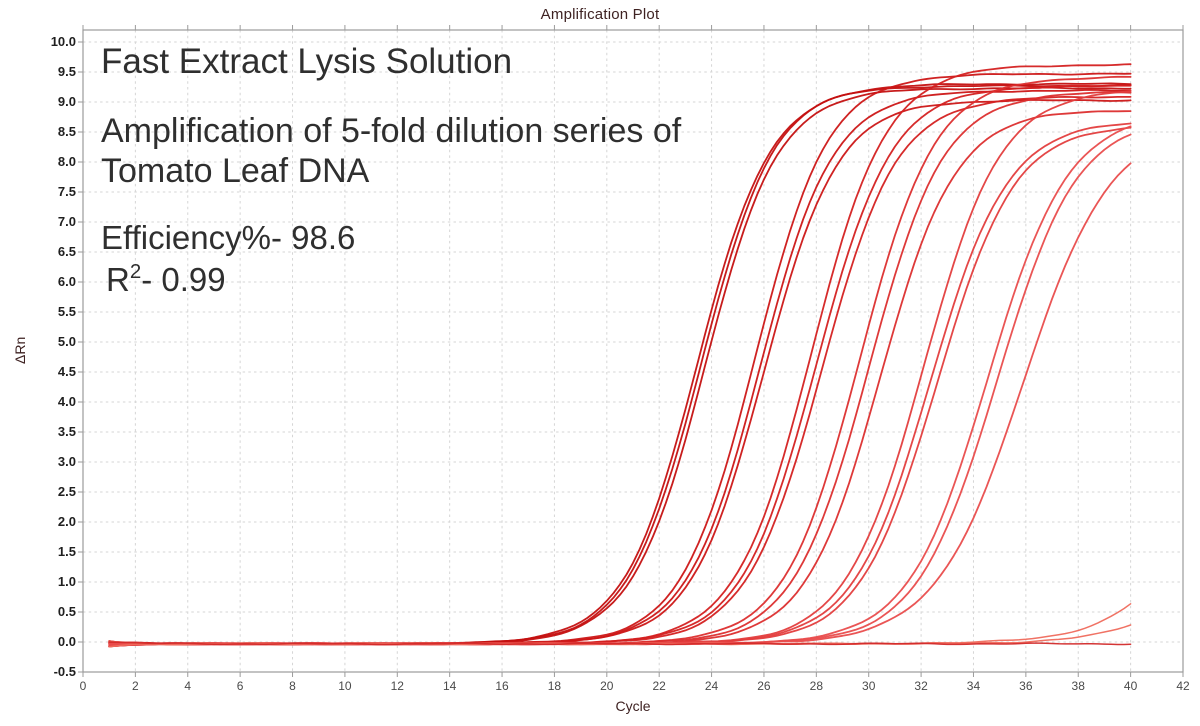  I want to click on x-tick-label: 38, so click(1078, 686).